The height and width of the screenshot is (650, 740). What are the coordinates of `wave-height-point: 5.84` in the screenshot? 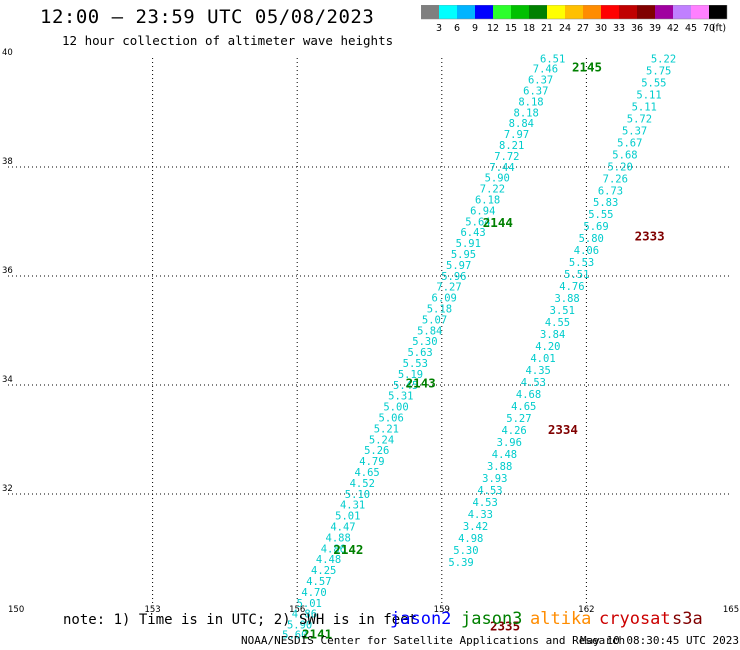 It's located at (429, 331).